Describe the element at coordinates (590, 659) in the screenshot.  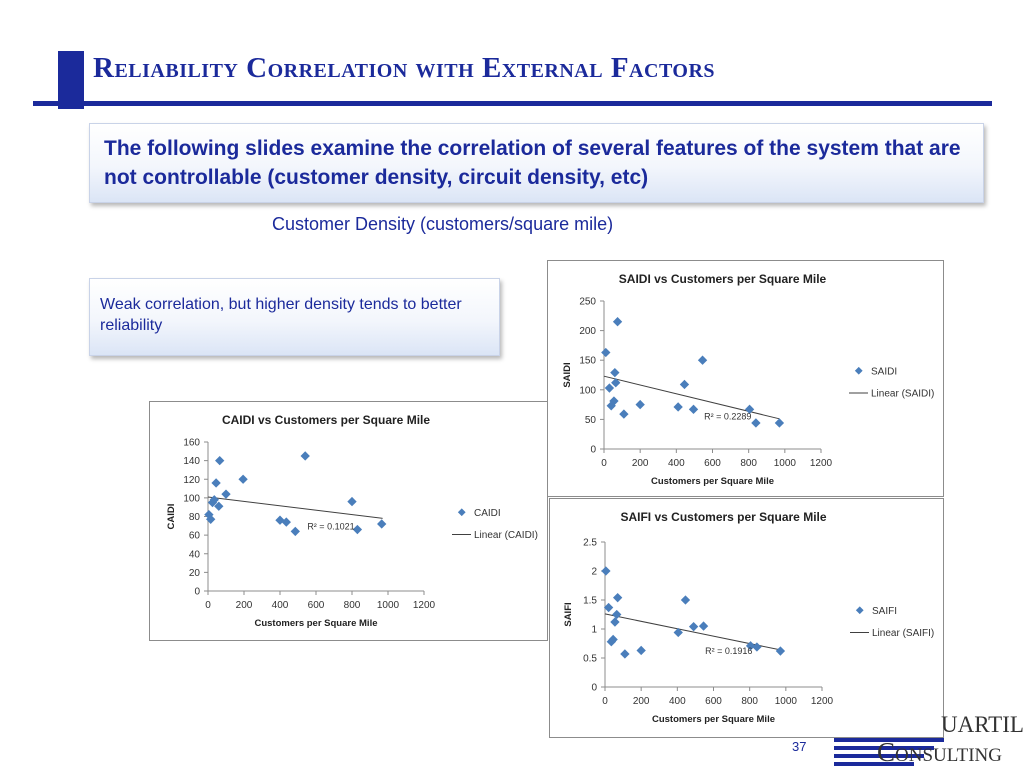
I see `y-tick-label: 0.5` at that location.